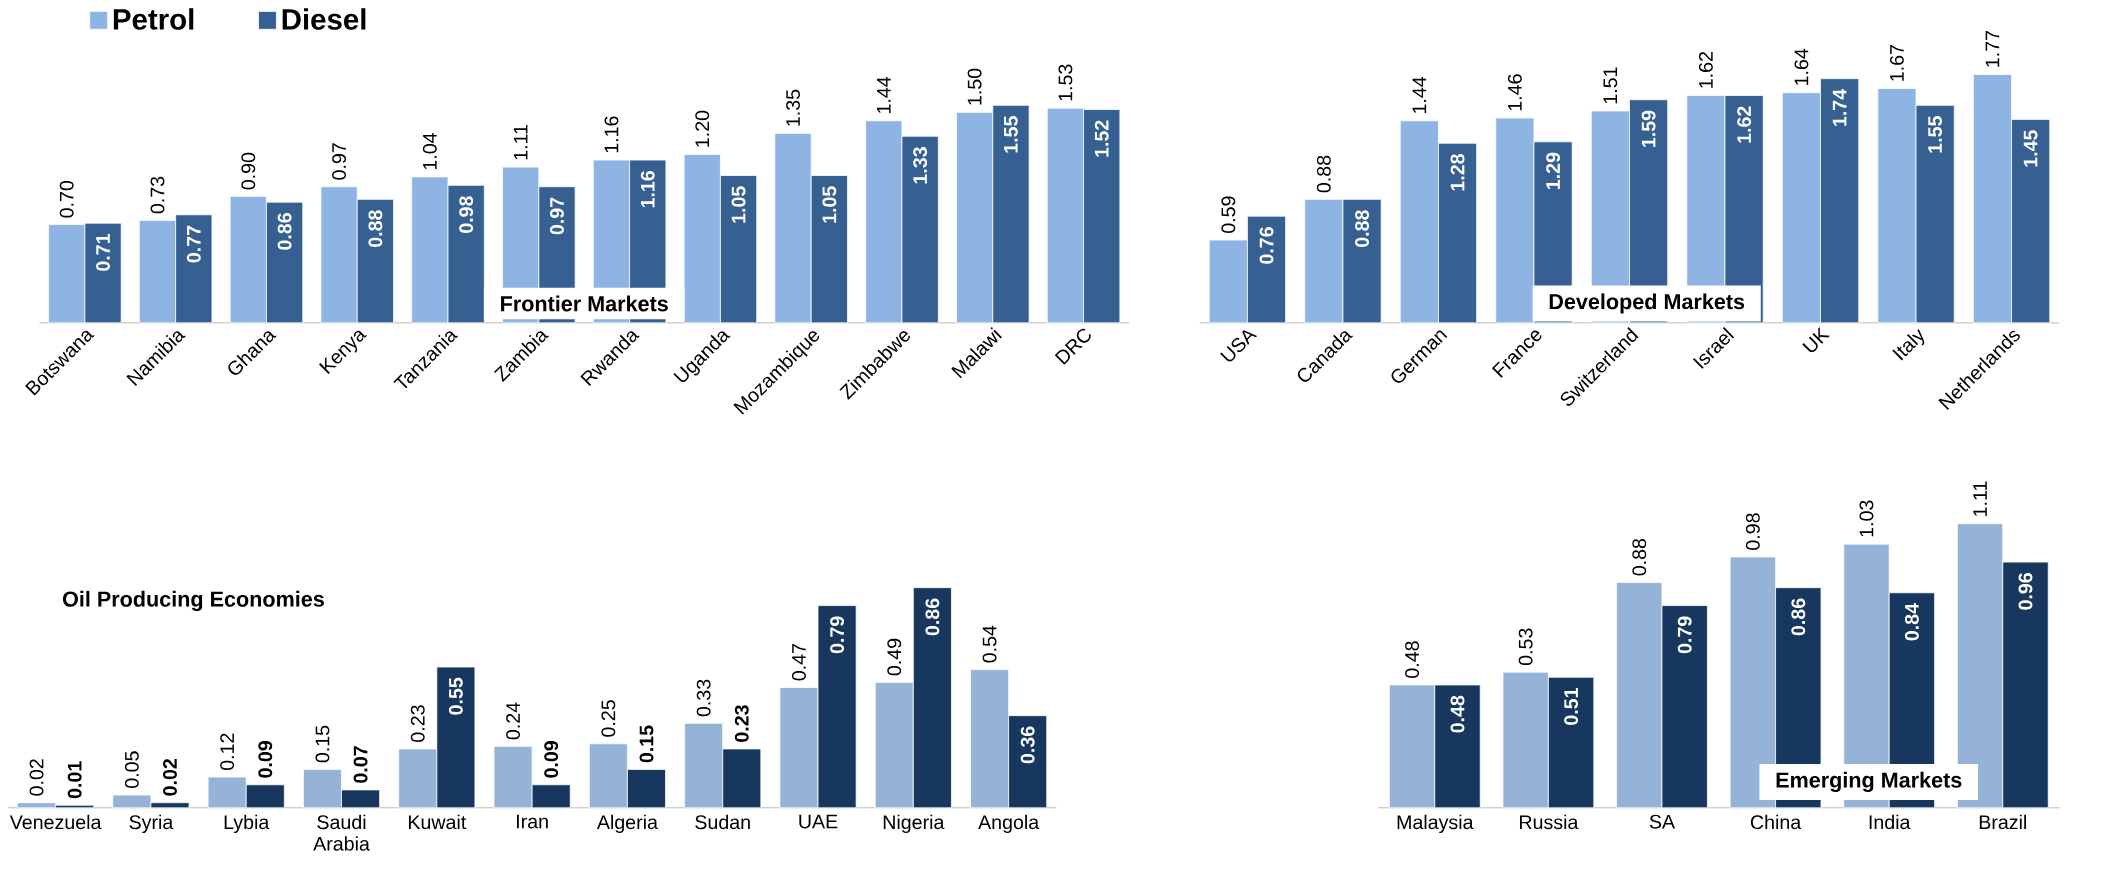 This screenshot has width=2123, height=888. I want to click on data-label: 0.70, so click(66, 199).